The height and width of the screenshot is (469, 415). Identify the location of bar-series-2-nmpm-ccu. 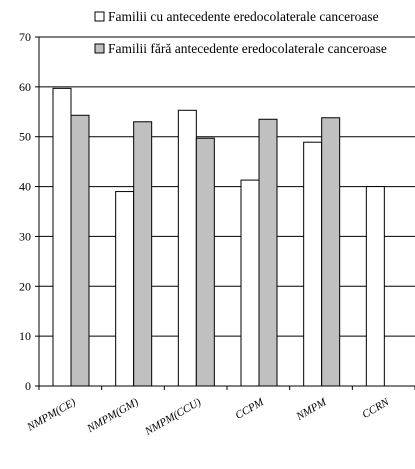
(205, 262).